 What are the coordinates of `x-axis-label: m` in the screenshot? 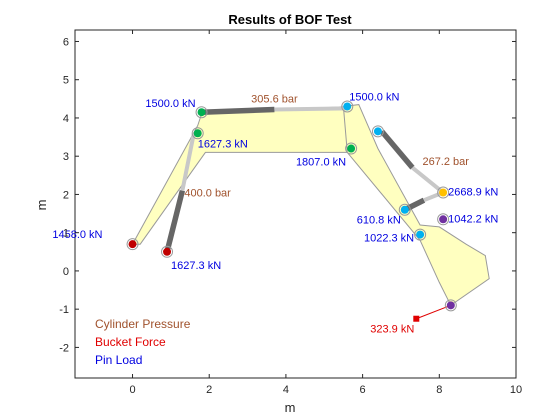 It's located at (290, 407).